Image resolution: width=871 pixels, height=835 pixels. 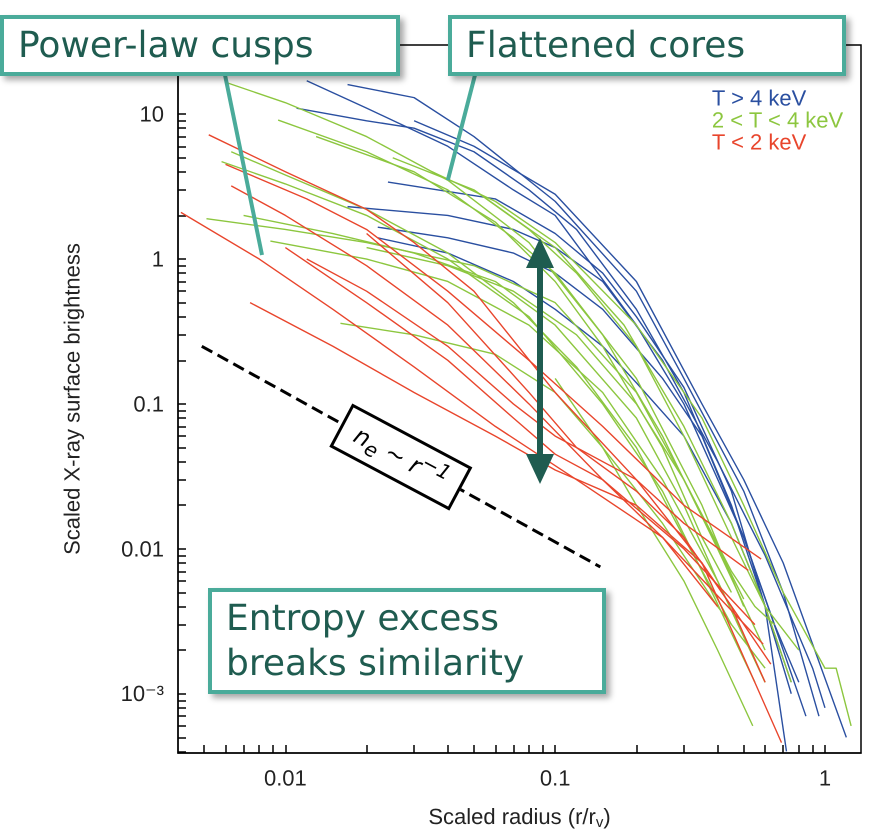 What do you see at coordinates (825, 778) in the screenshot?
I see `x-tick-label: 1` at bounding box center [825, 778].